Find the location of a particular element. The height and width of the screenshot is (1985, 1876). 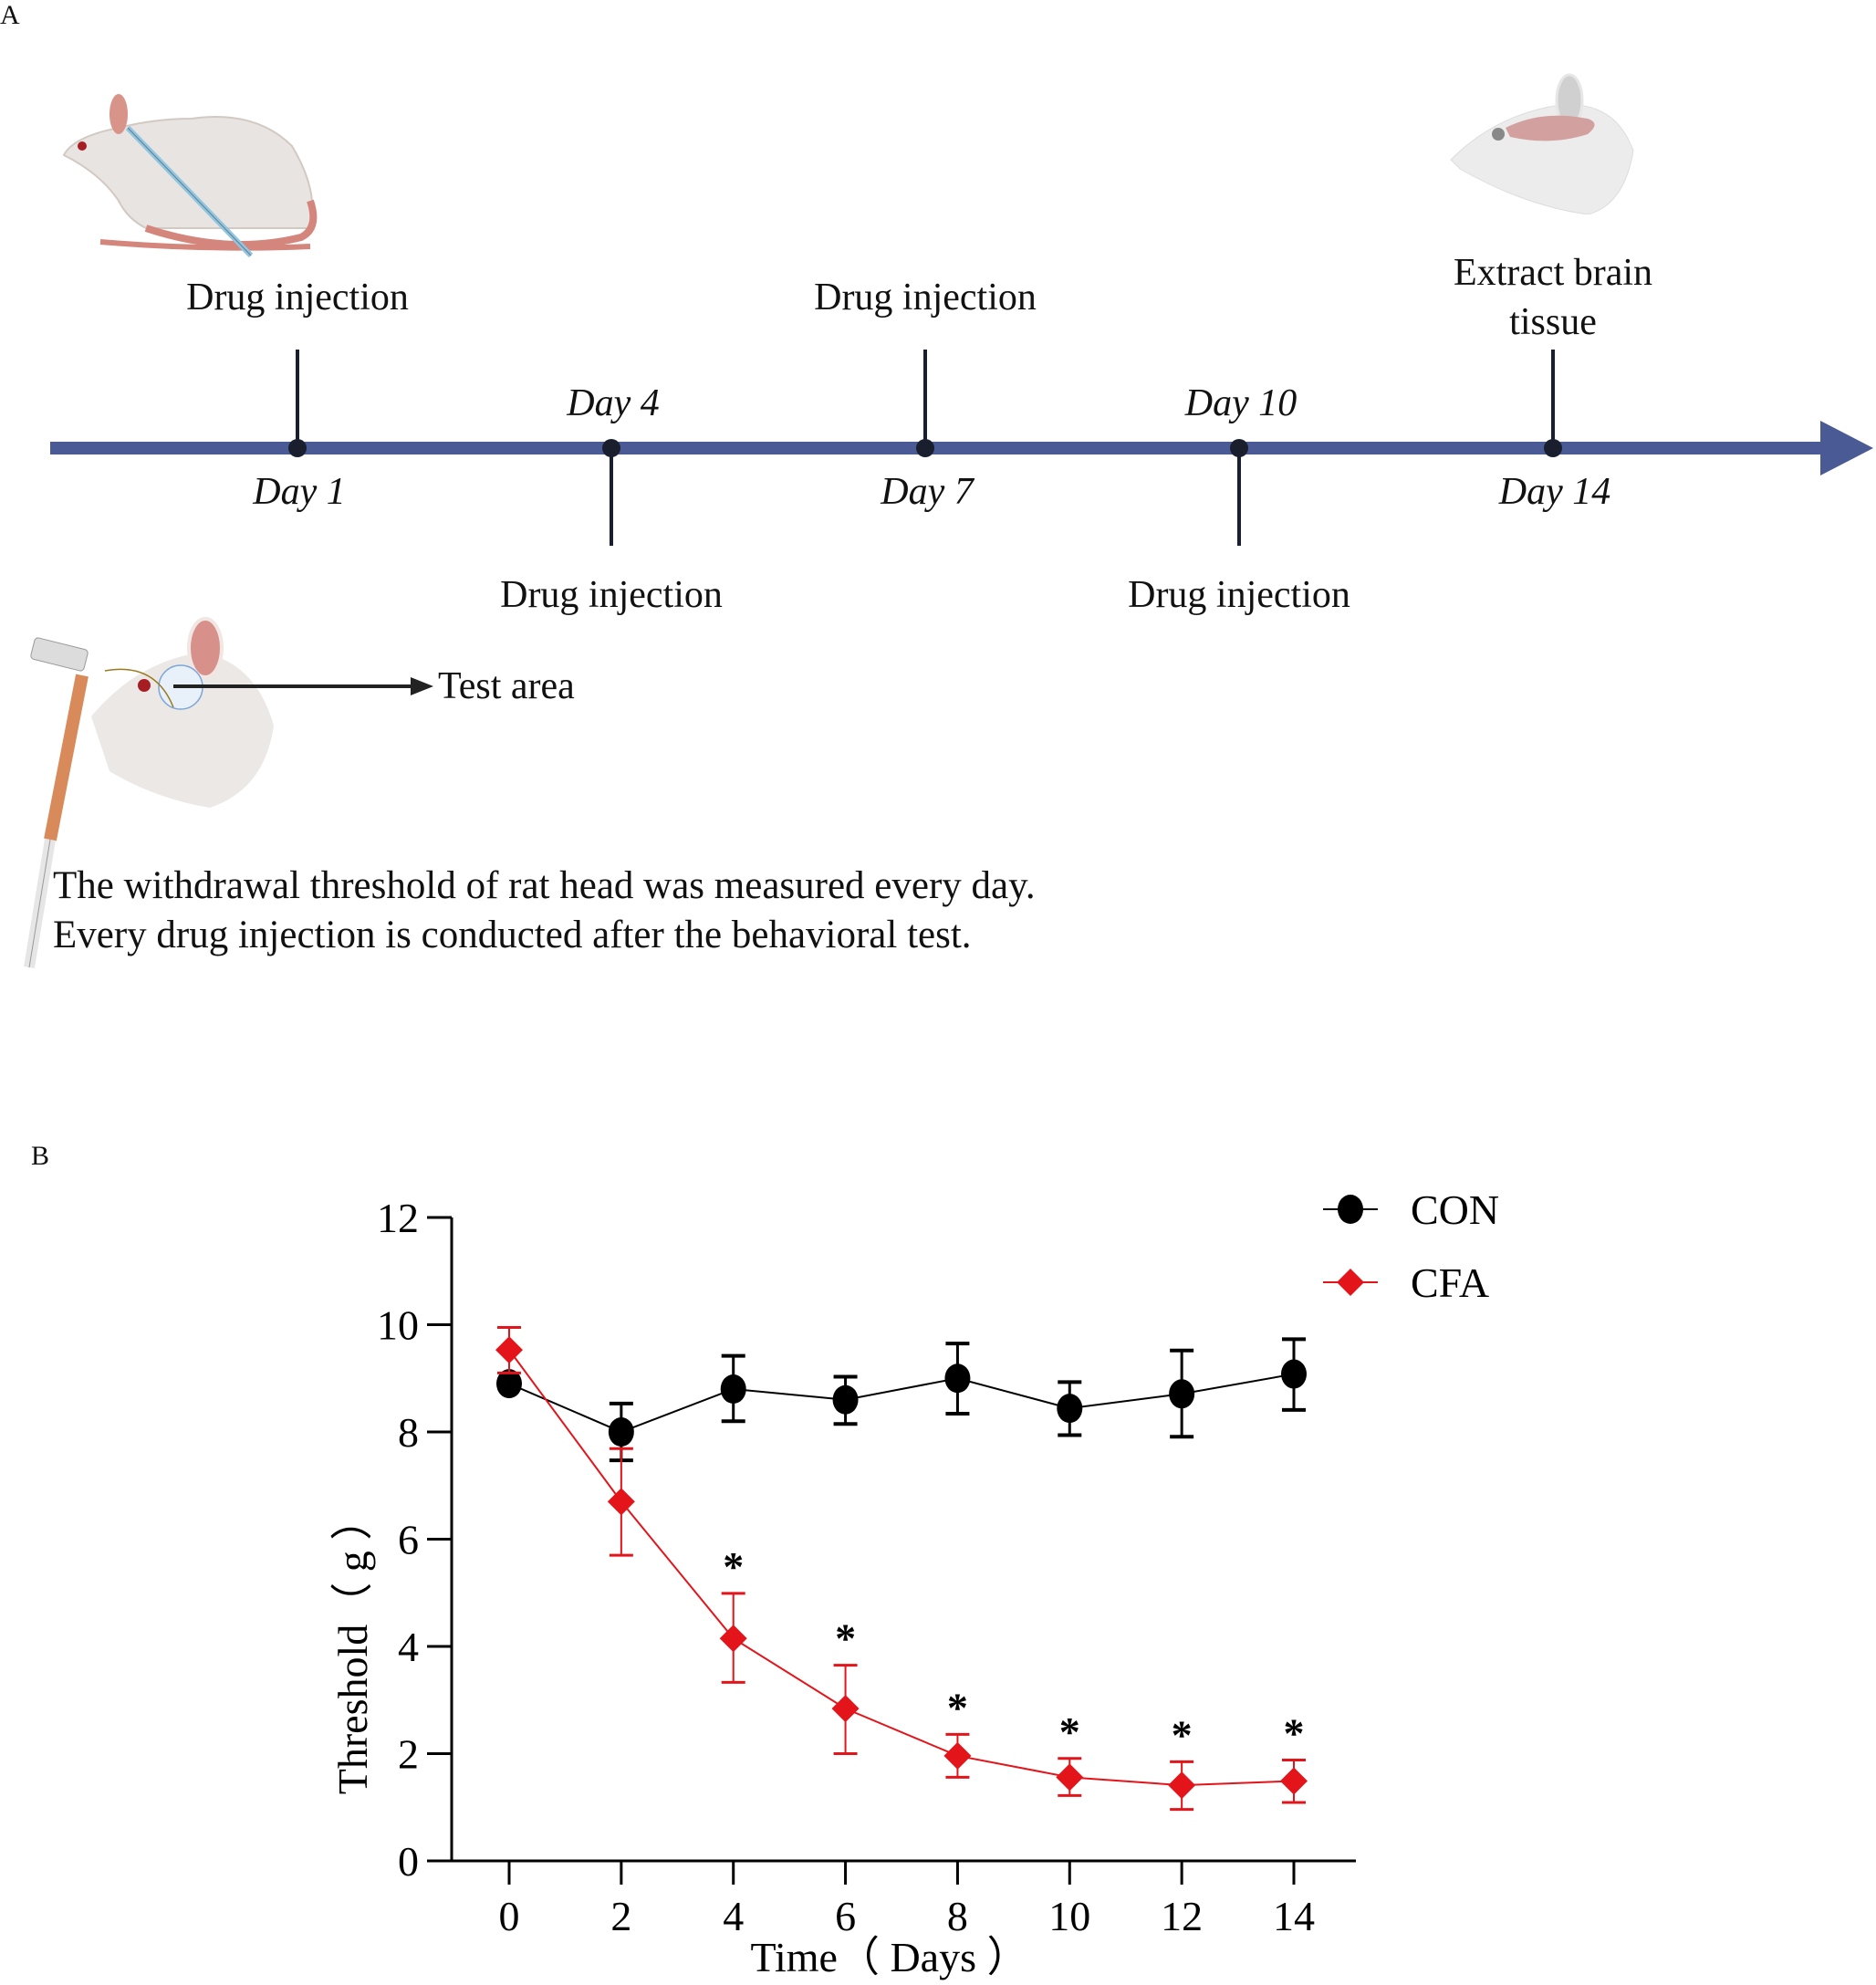

y-tick-label: 8 is located at coordinates (408, 1432).